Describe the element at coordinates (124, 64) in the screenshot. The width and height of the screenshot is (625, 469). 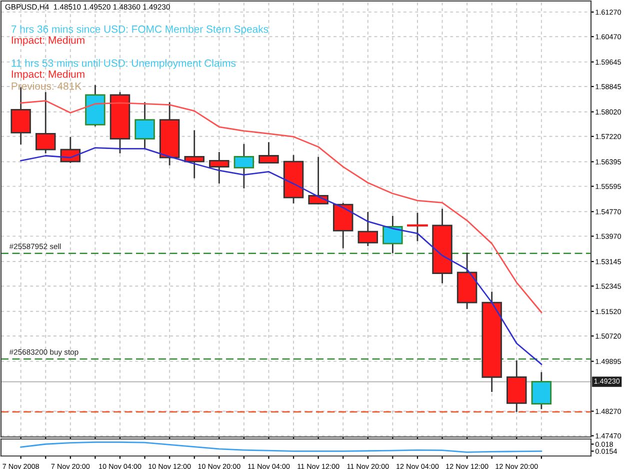
I see `annotation: 11 hrs 53 mins until USD: Unemployment Claims` at that location.